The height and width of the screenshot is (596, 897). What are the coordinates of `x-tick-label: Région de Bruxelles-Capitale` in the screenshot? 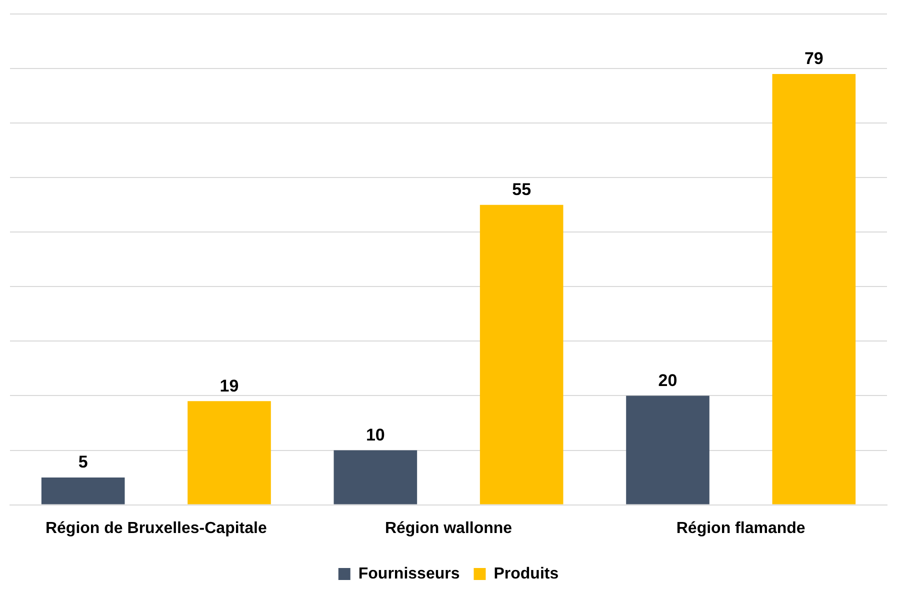 It's located at (156, 528).